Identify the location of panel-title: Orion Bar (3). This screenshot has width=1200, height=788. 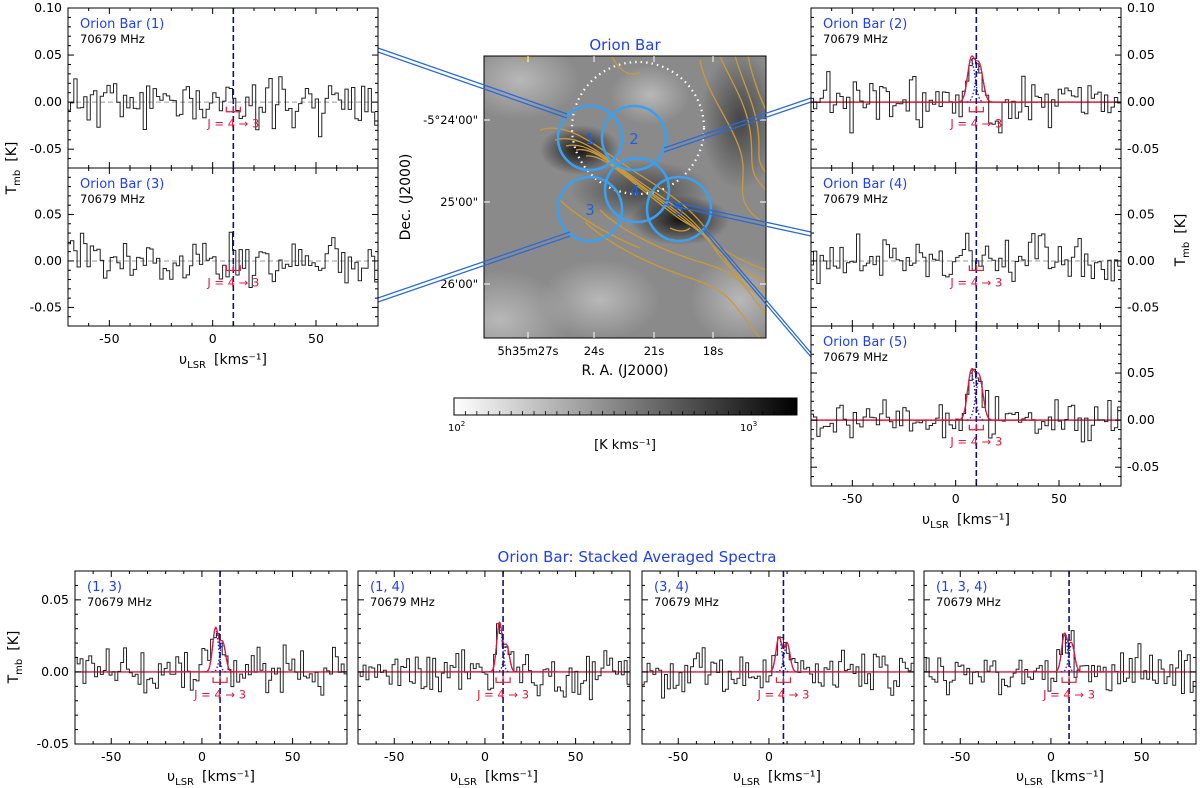
(122, 184).